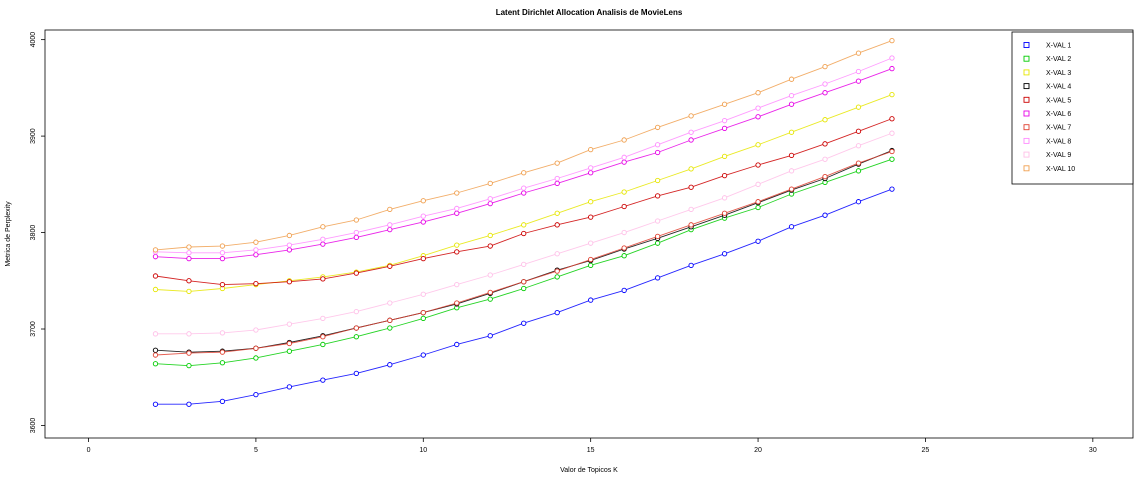 The width and height of the screenshot is (1134, 478). What do you see at coordinates (589, 470) in the screenshot?
I see `x-axis-label: Valor de Topicos K` at bounding box center [589, 470].